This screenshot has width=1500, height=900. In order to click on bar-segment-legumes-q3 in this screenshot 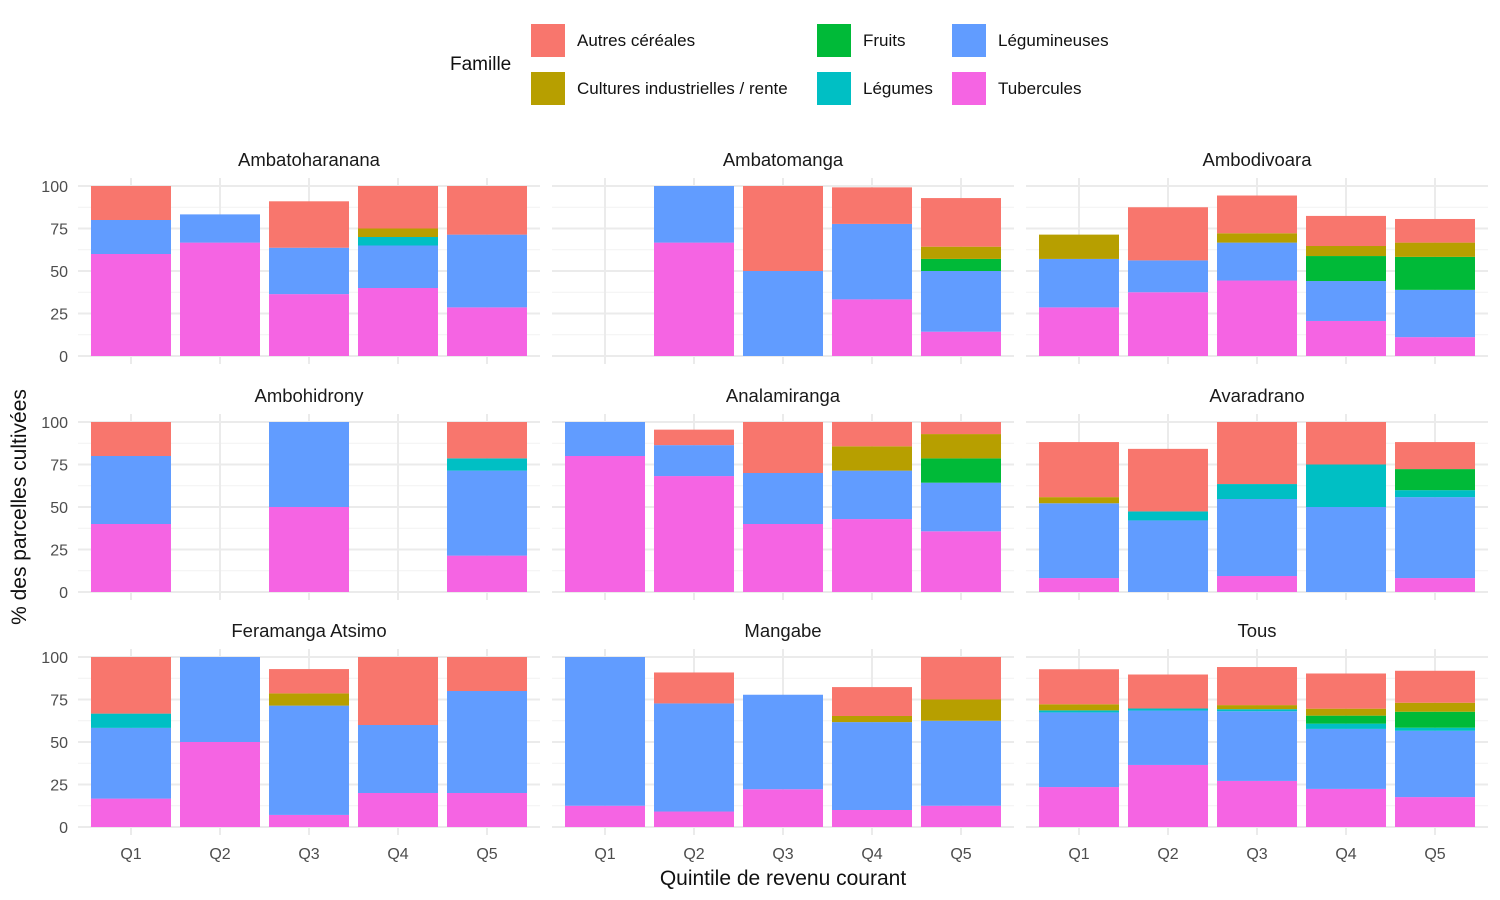, I will do `click(1257, 492)`.